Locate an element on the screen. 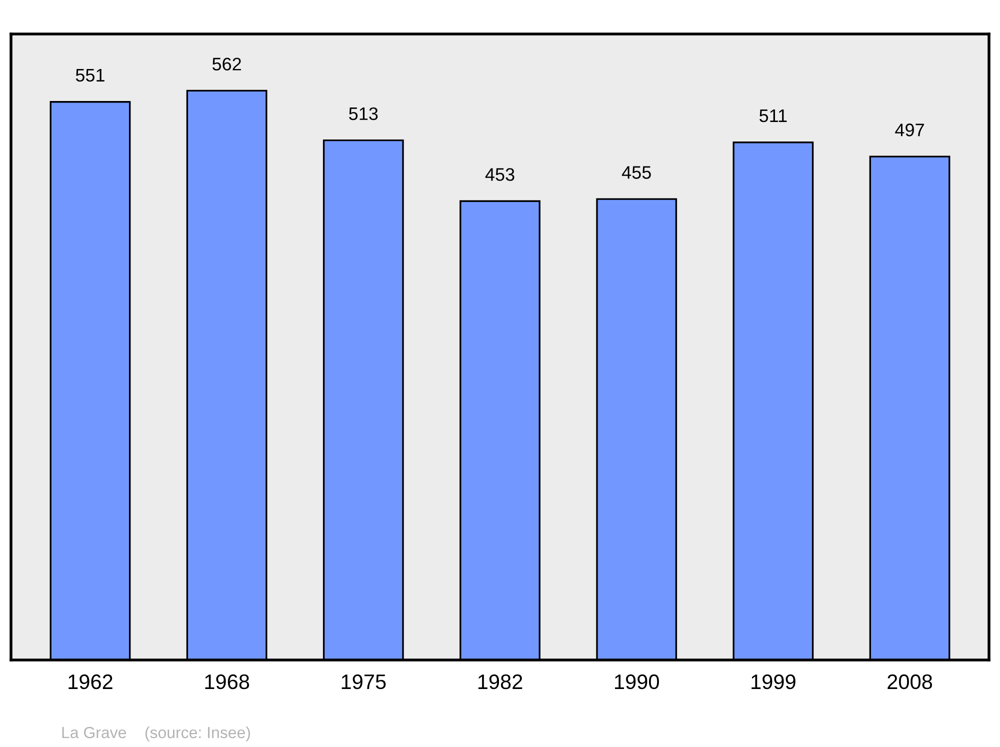  x-tick-label: 1999 is located at coordinates (774, 682).